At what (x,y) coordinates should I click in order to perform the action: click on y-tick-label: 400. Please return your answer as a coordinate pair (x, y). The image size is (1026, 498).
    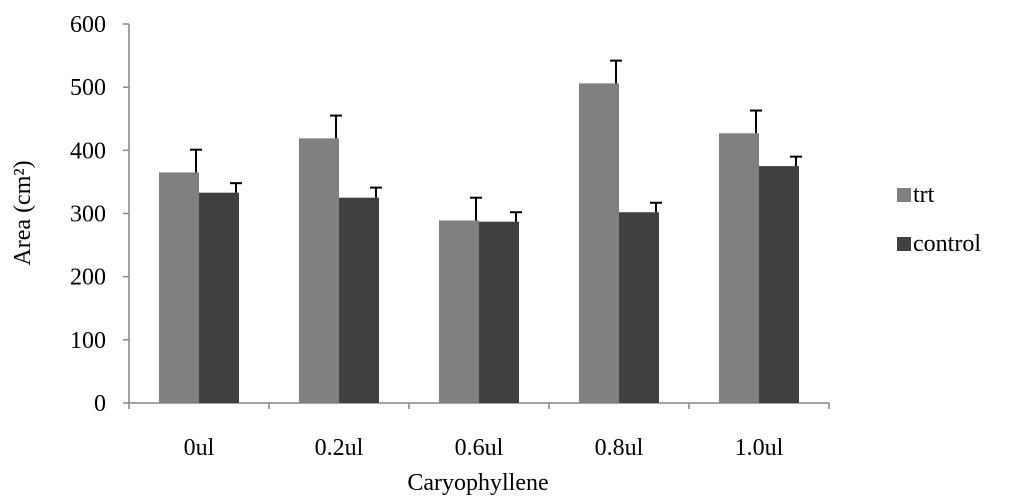
    Looking at the image, I should click on (88, 151).